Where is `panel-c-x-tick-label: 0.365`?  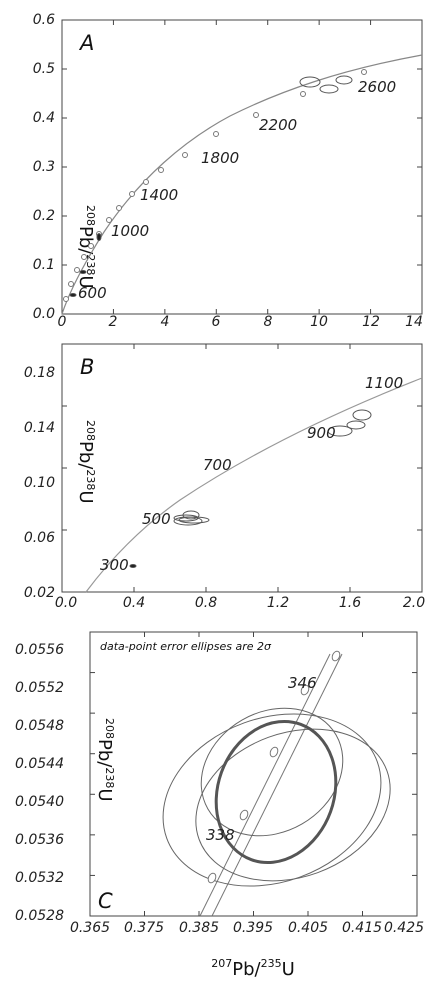 panel-c-x-tick-label: 0.365 is located at coordinates (90, 928).